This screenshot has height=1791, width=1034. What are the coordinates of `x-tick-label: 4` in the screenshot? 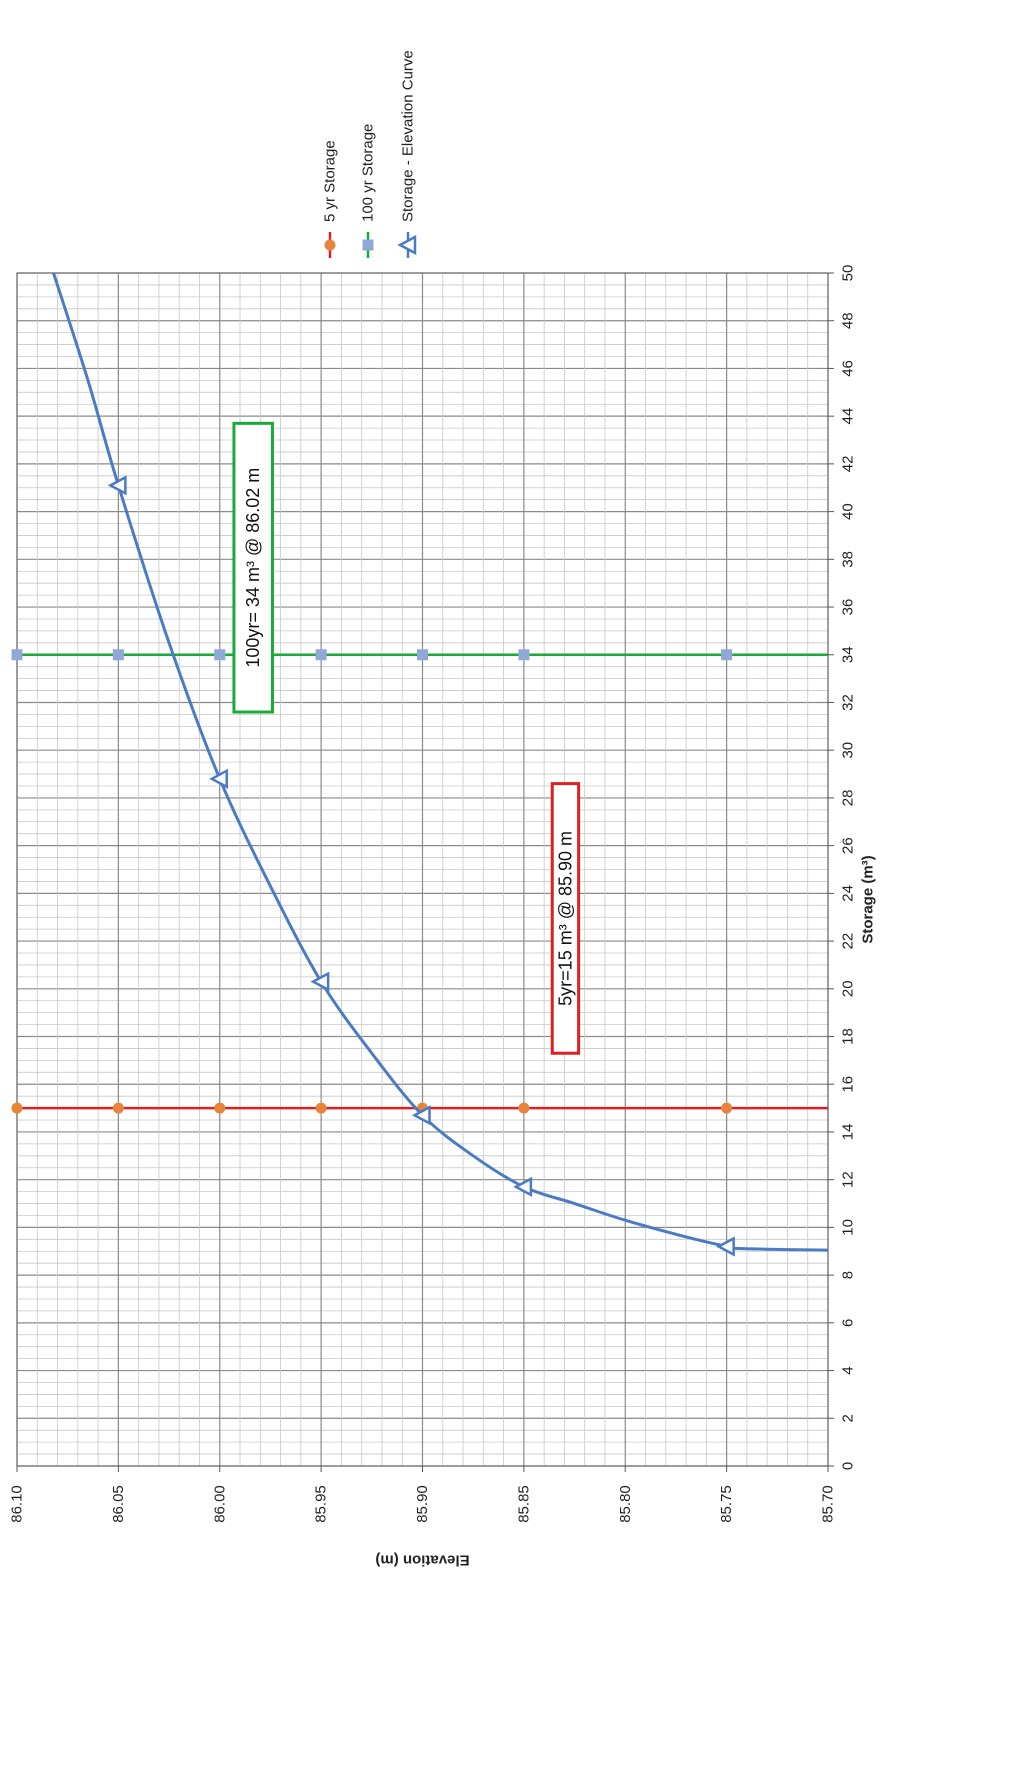 It's located at (848, 1370).